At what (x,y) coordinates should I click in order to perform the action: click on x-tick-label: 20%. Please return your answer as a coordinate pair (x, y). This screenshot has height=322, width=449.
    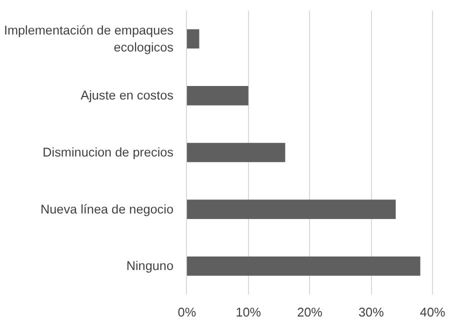
    Looking at the image, I should click on (309, 313).